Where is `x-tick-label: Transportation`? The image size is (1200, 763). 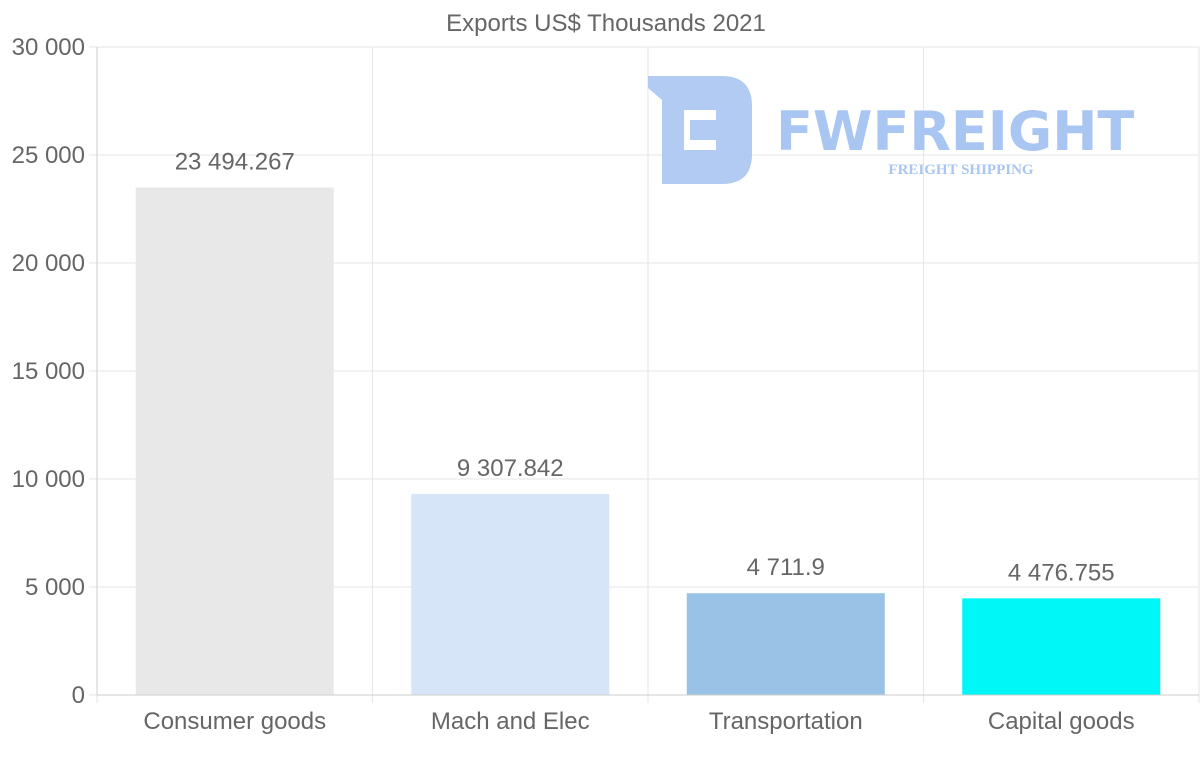 x-tick-label: Transportation is located at coordinates (786, 721).